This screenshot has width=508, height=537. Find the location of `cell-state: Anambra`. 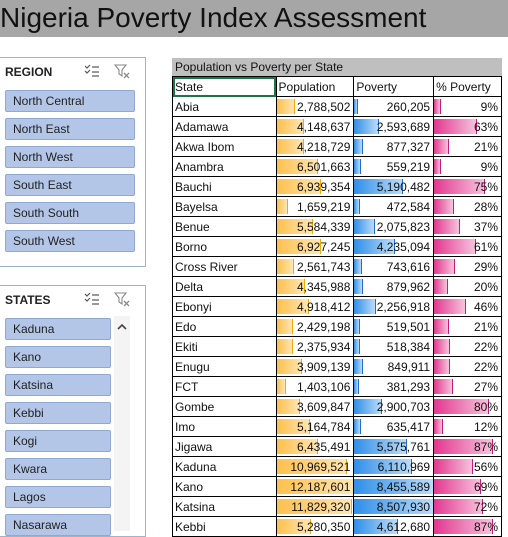

cell-state: Anambra is located at coordinates (224, 166).